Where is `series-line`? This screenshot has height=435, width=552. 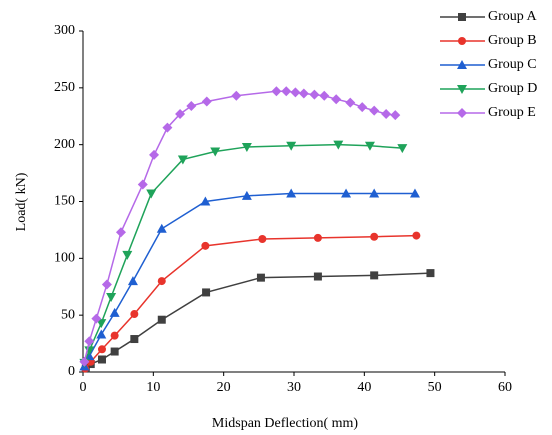
series-line is located at coordinates (258, 321).